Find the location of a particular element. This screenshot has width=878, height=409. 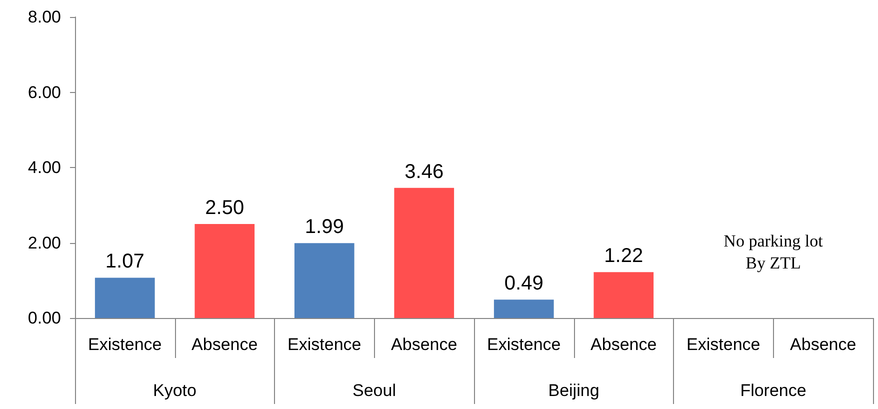

text: Seoul is located at coordinates (374, 390).